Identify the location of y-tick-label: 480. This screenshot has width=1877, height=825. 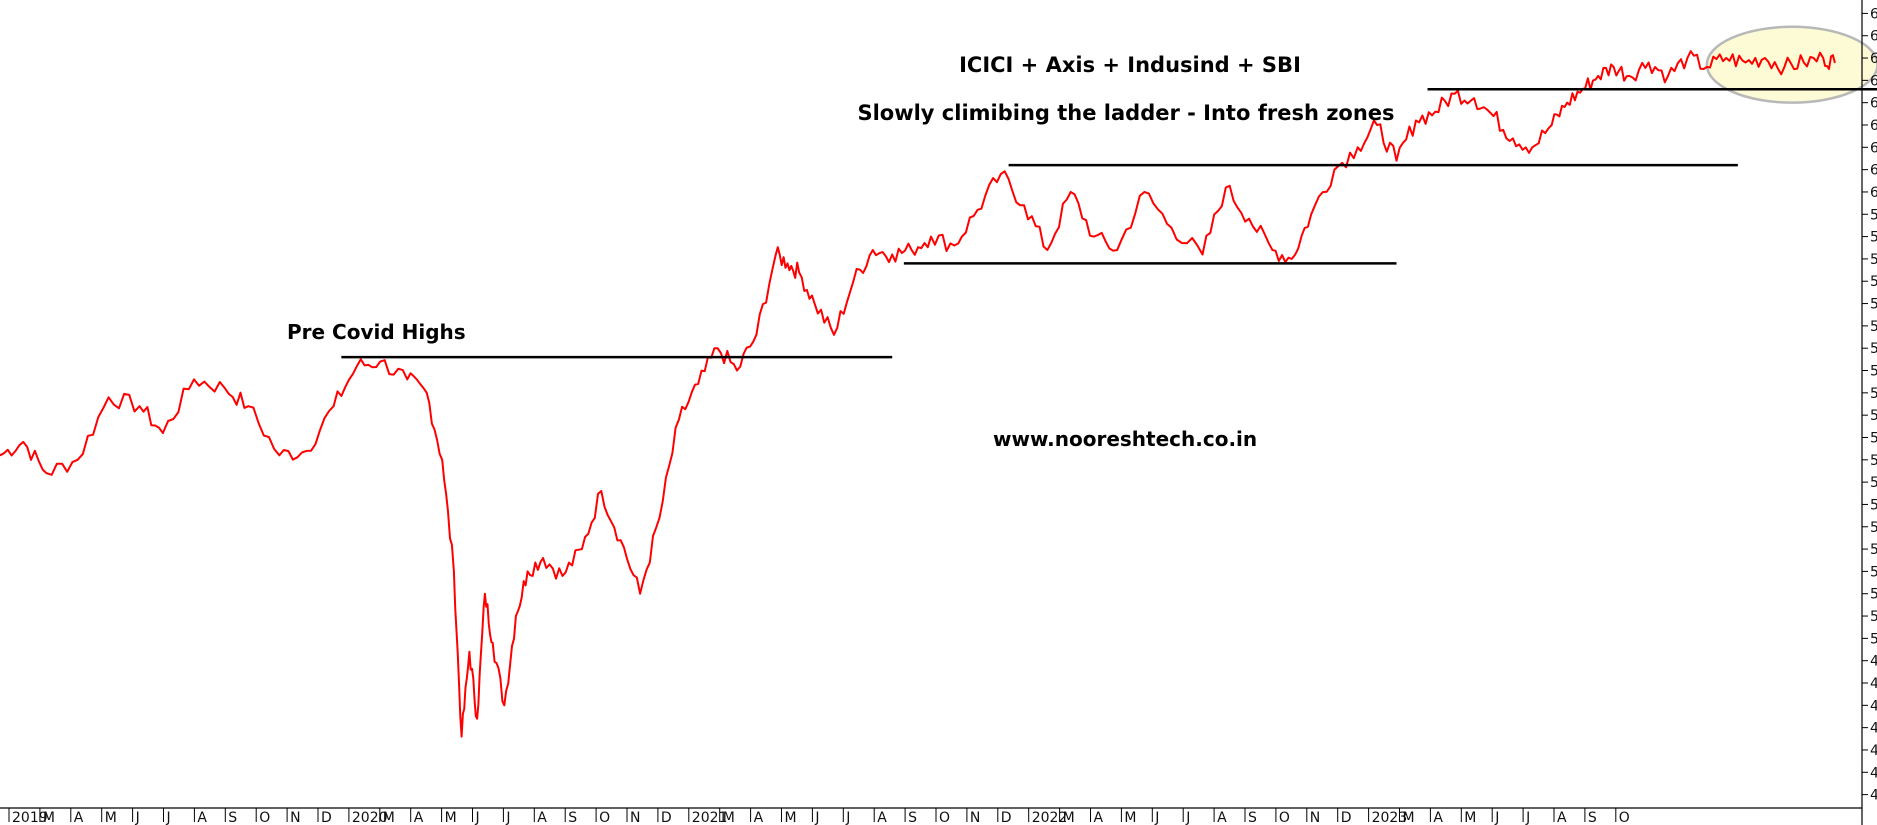
(1873, 729).